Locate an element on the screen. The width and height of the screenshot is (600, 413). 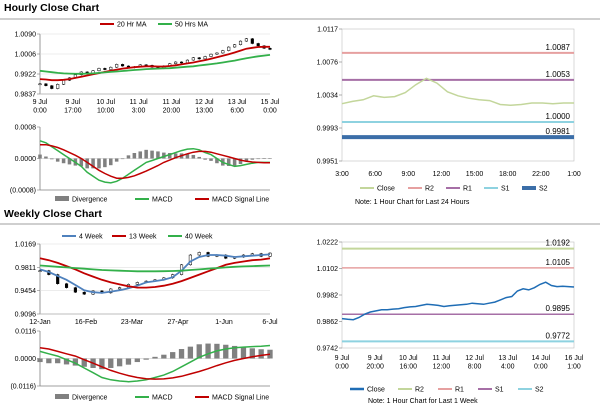
hourly-legend-ma20-label: 20 Hr MA is located at coordinates (132, 25).